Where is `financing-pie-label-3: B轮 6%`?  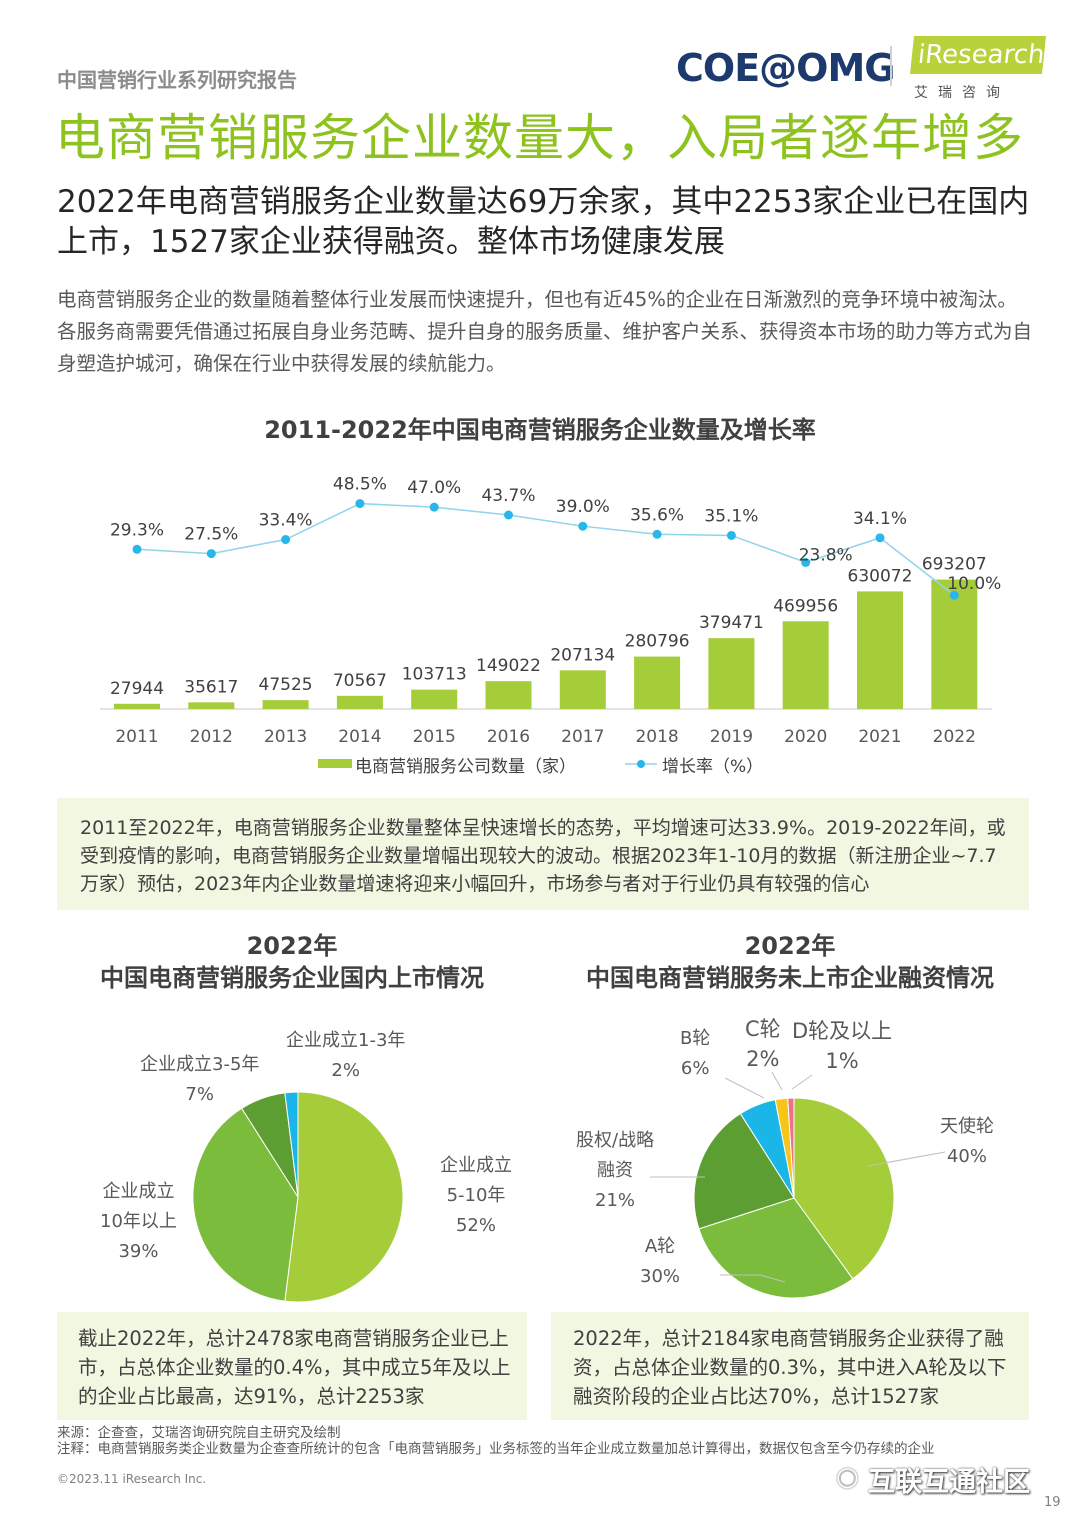 financing-pie-label-3: B轮 6% is located at coordinates (695, 1054).